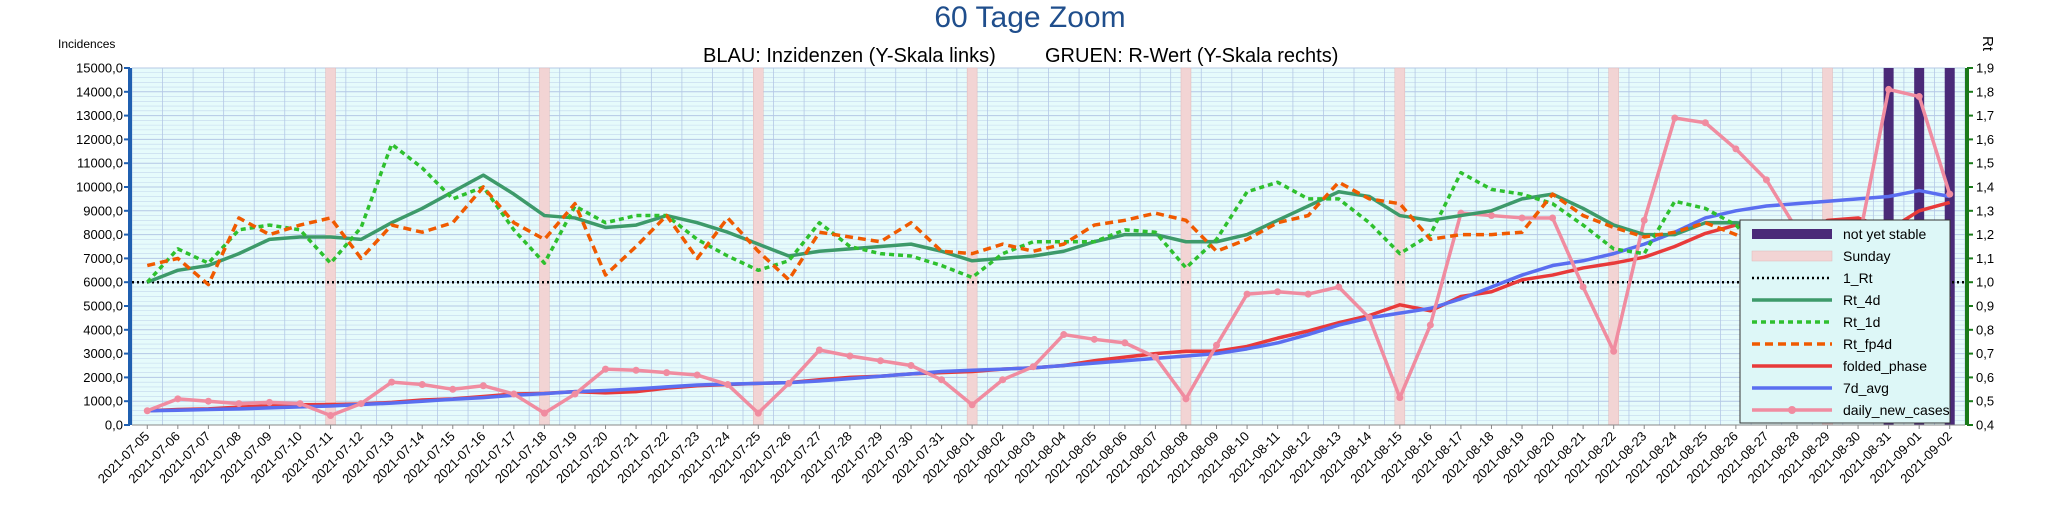  Describe the element at coordinates (99, 91) in the screenshot. I see `y-tick-label-left: 14000,0` at that location.